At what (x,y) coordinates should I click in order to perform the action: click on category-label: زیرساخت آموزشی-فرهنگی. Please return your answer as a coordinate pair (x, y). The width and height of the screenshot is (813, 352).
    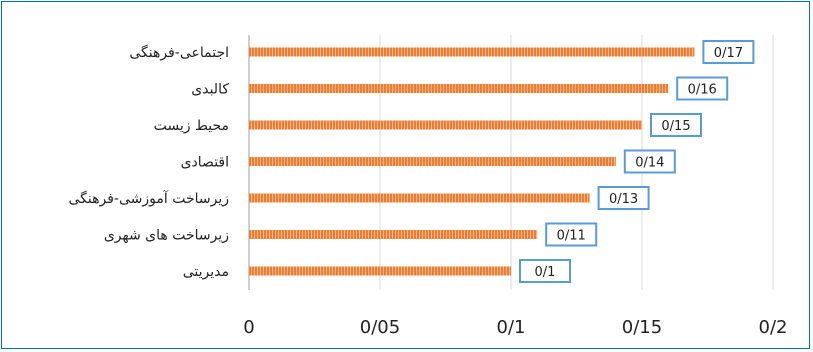
    Looking at the image, I should click on (149, 198).